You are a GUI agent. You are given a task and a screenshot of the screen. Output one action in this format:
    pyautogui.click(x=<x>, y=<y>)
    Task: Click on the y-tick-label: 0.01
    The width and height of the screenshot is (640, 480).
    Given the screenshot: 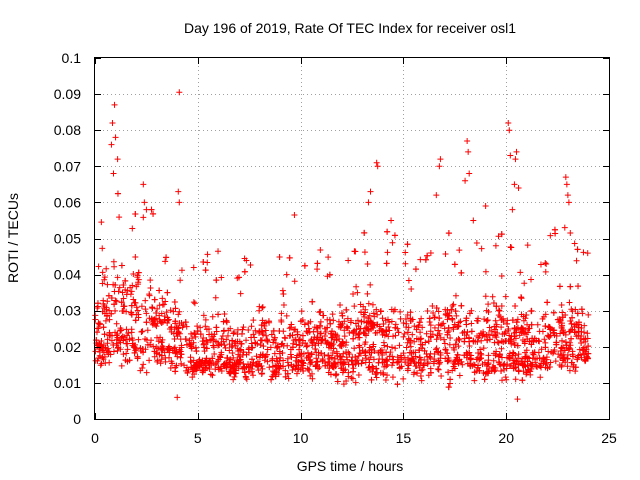 What is the action you would take?
    pyautogui.click(x=67, y=383)
    